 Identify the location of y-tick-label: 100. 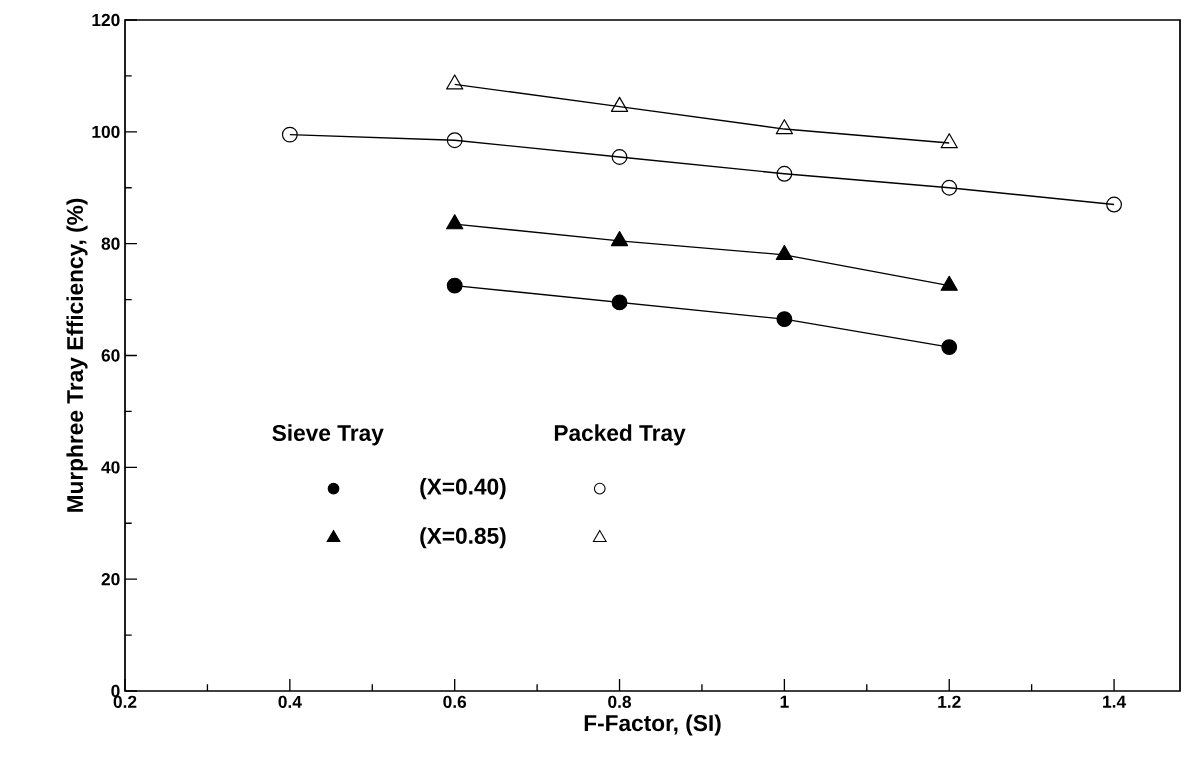
(106, 131).